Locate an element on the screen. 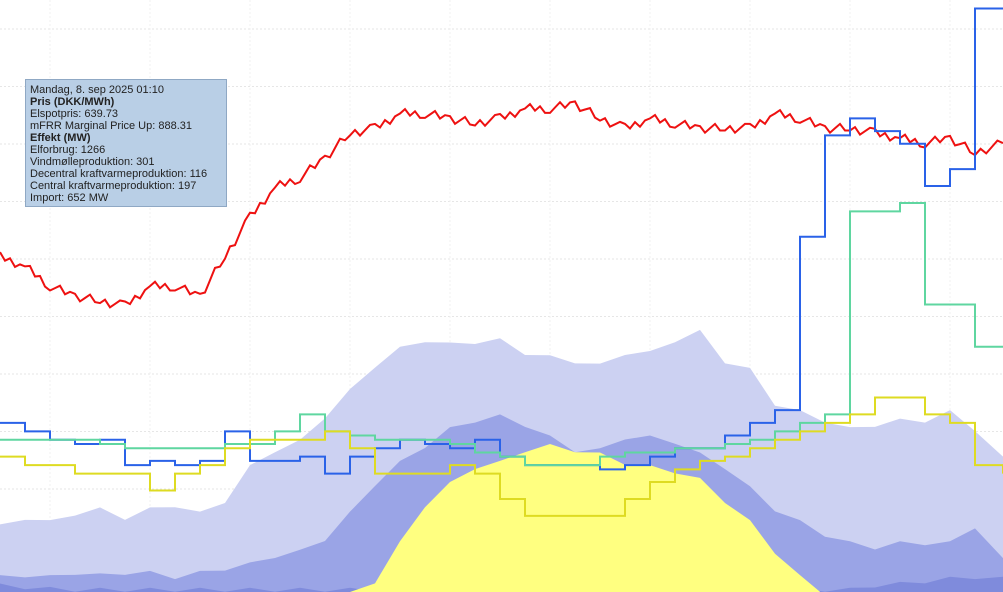 The height and width of the screenshot is (592, 1003). tooltip-central: Central kraftvarmeproduktion: 197 is located at coordinates (113, 186).